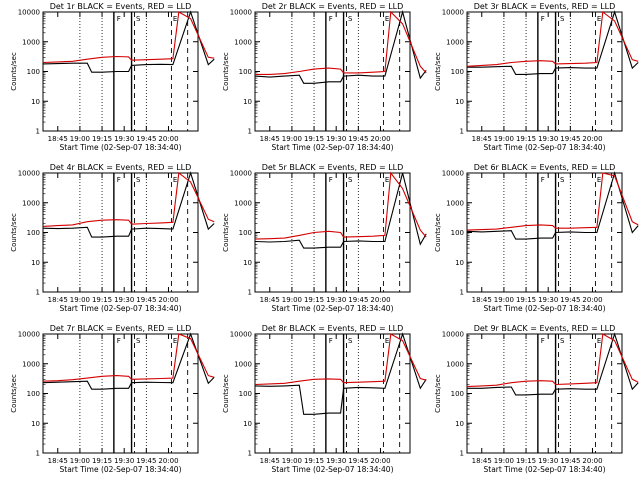  What do you see at coordinates (545, 328) in the screenshot?
I see `panel-title: Det 9r BLACK = Events, RED = LLD` at bounding box center [545, 328].